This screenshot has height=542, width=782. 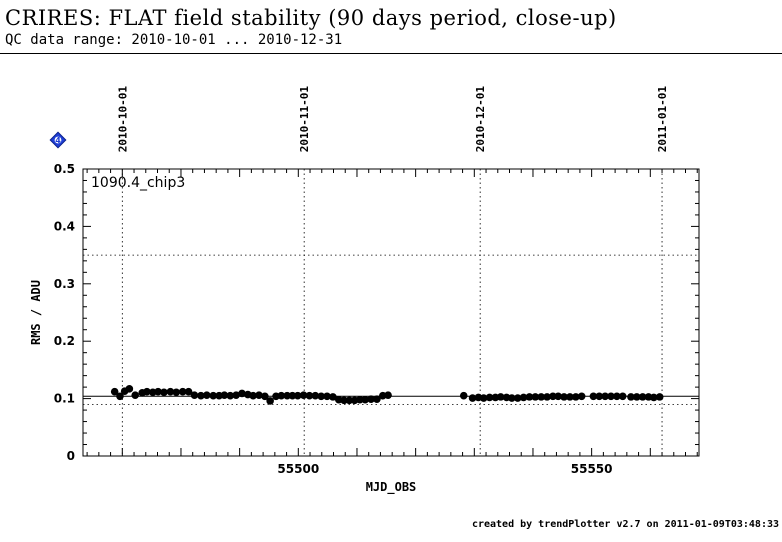 I want to click on quality-marker-label: 4, so click(x=58, y=140).